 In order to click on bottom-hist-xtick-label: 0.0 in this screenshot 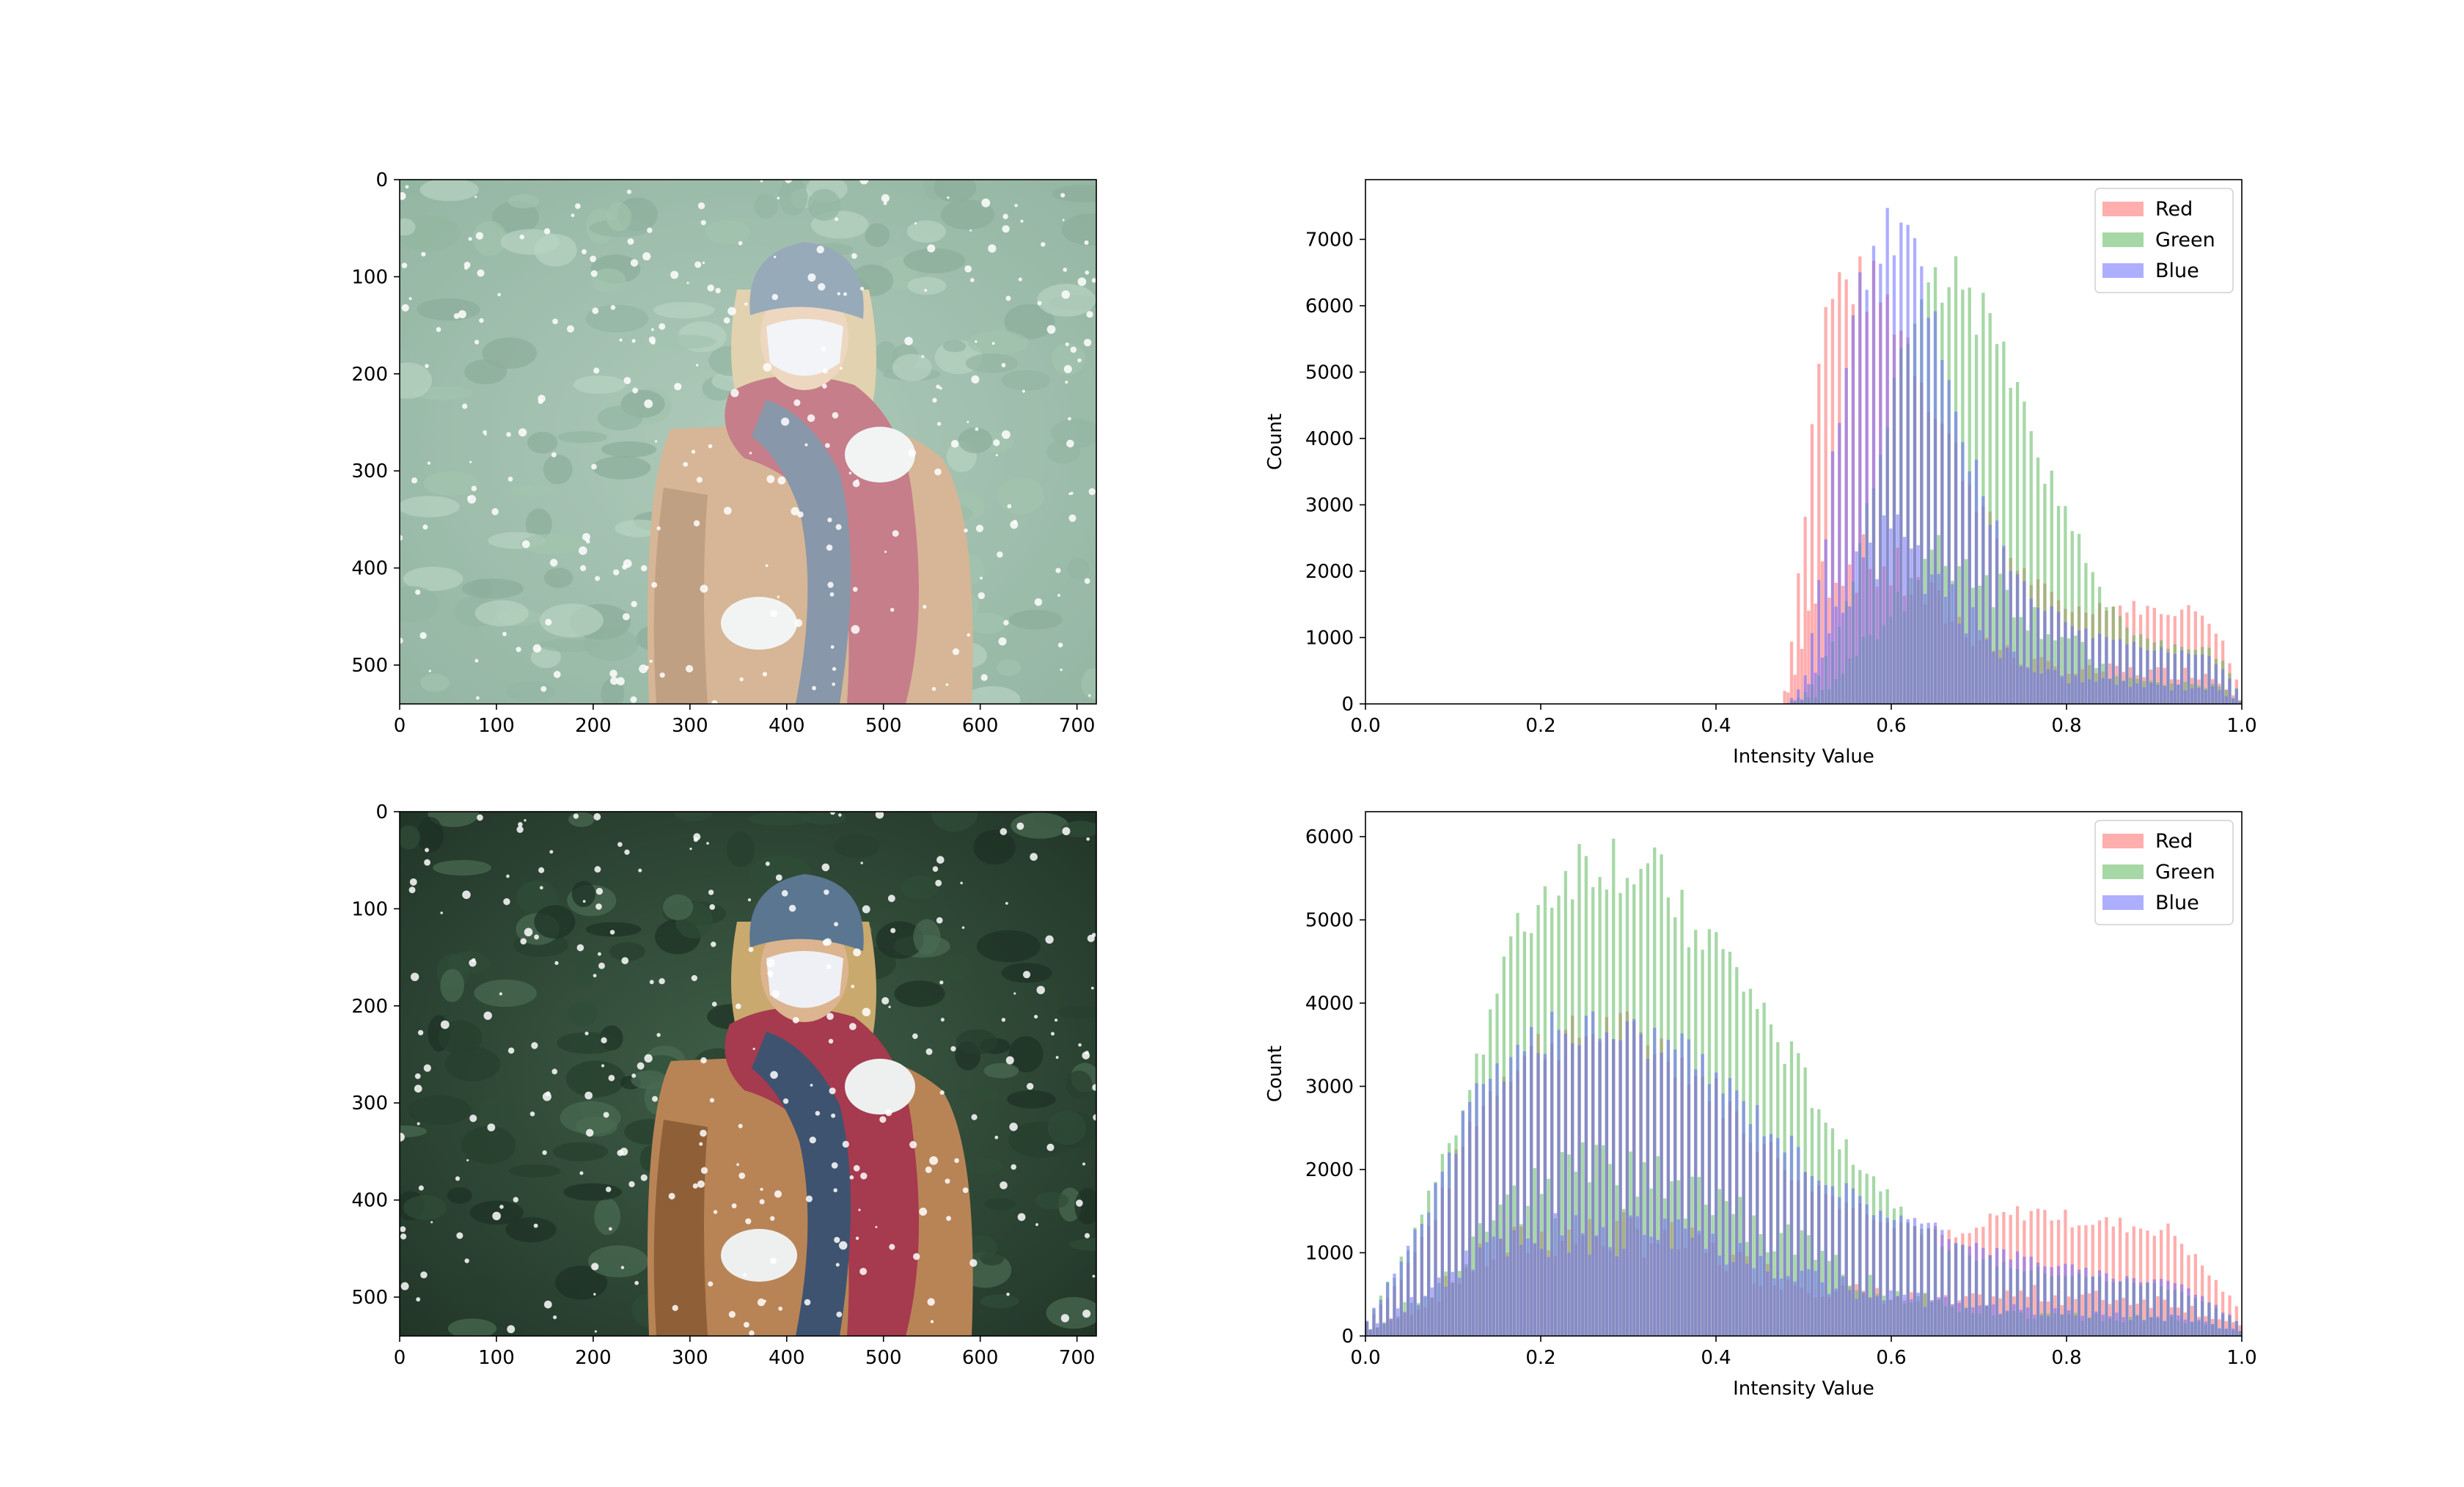, I will do `click(1365, 1358)`.